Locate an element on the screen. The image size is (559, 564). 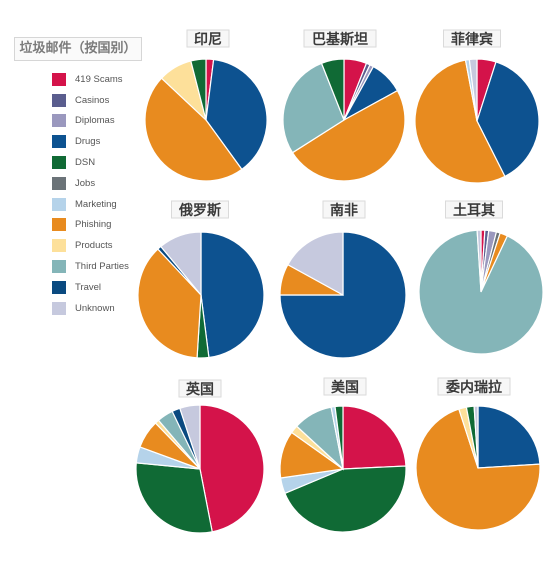
legend-label: Phishing is located at coordinates (93, 225).